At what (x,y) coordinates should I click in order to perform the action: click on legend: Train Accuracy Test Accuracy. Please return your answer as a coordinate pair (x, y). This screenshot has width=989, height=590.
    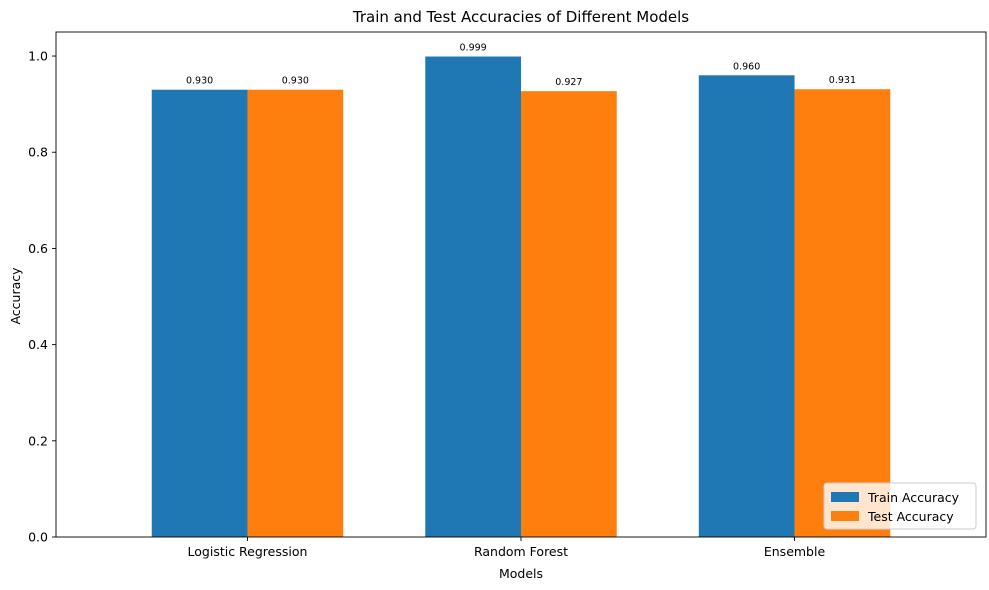
    Looking at the image, I should click on (900, 506).